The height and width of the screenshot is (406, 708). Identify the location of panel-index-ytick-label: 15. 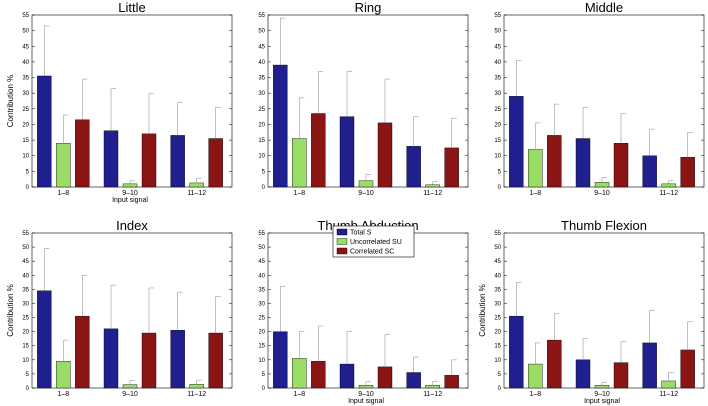
(25, 347).